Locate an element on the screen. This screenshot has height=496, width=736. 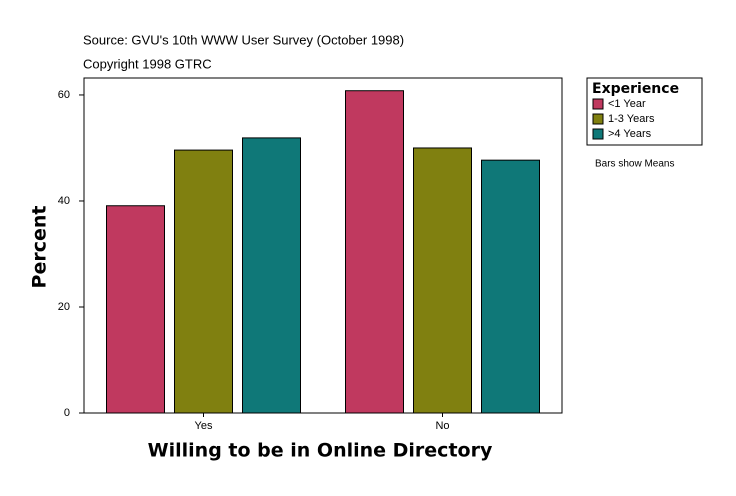
x-tick-label: Yes is located at coordinates (204, 426).